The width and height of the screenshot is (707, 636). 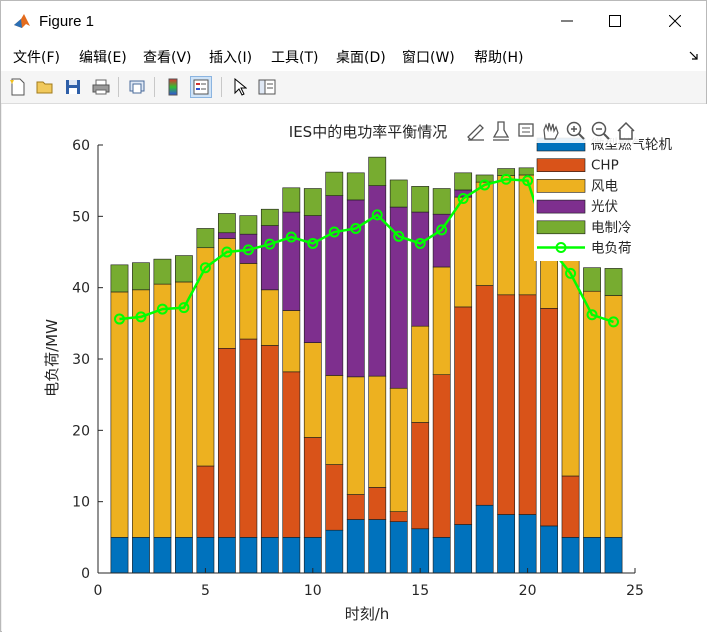 I want to click on brush-icon, so click(x=501, y=131).